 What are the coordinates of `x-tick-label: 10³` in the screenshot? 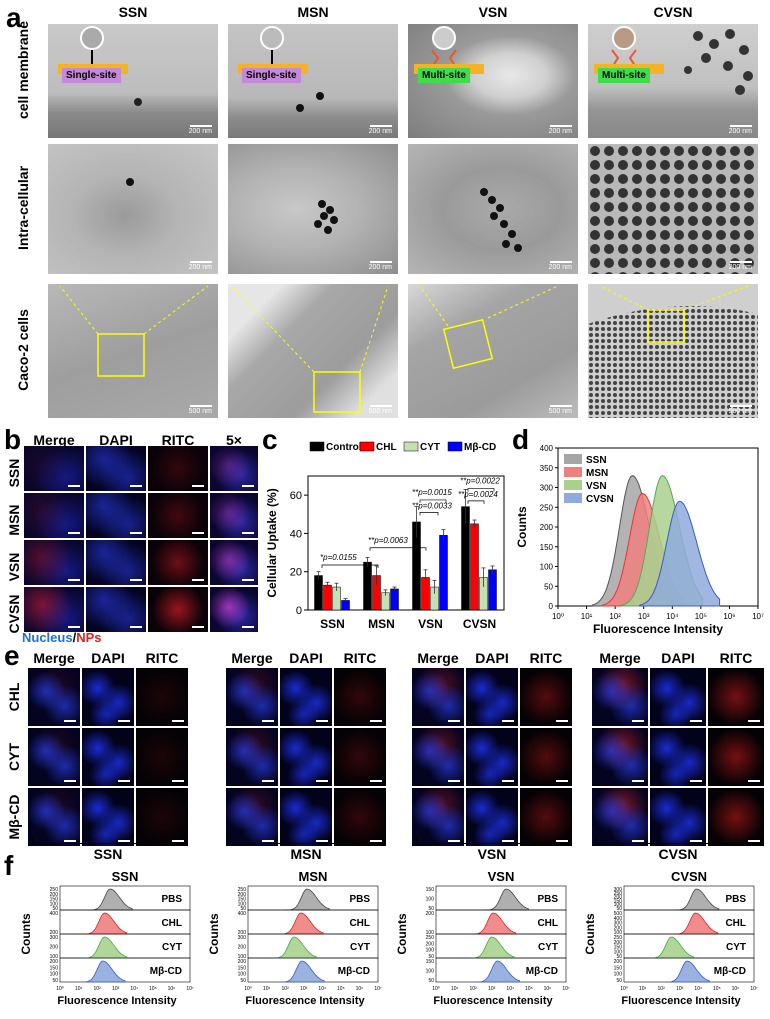 It's located at (304, 989).